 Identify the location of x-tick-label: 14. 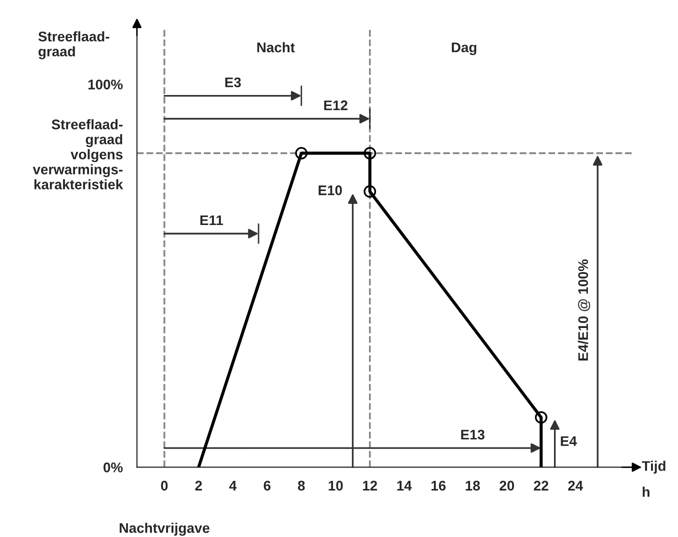
(404, 485).